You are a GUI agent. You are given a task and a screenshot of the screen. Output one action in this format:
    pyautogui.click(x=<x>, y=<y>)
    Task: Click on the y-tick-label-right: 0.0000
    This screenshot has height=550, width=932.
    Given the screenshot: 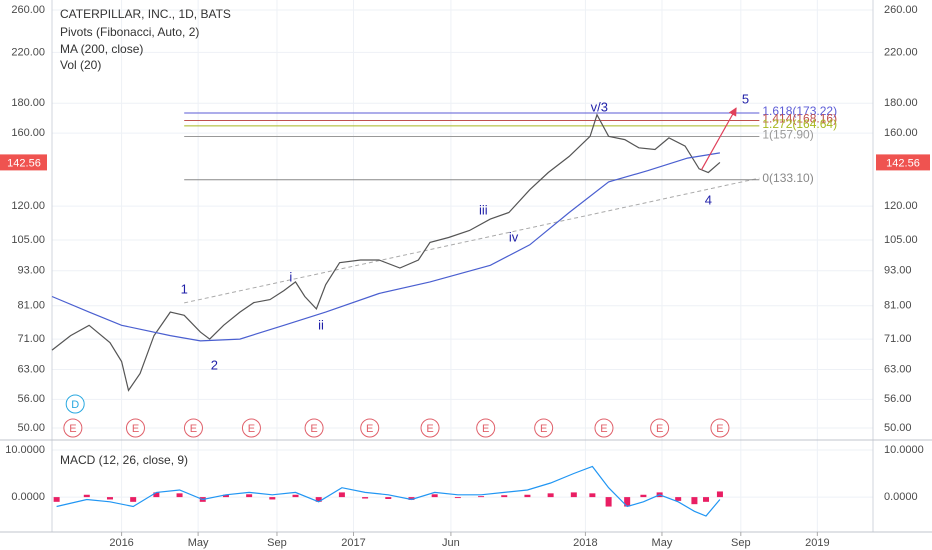 What is the action you would take?
    pyautogui.click(x=901, y=497)
    